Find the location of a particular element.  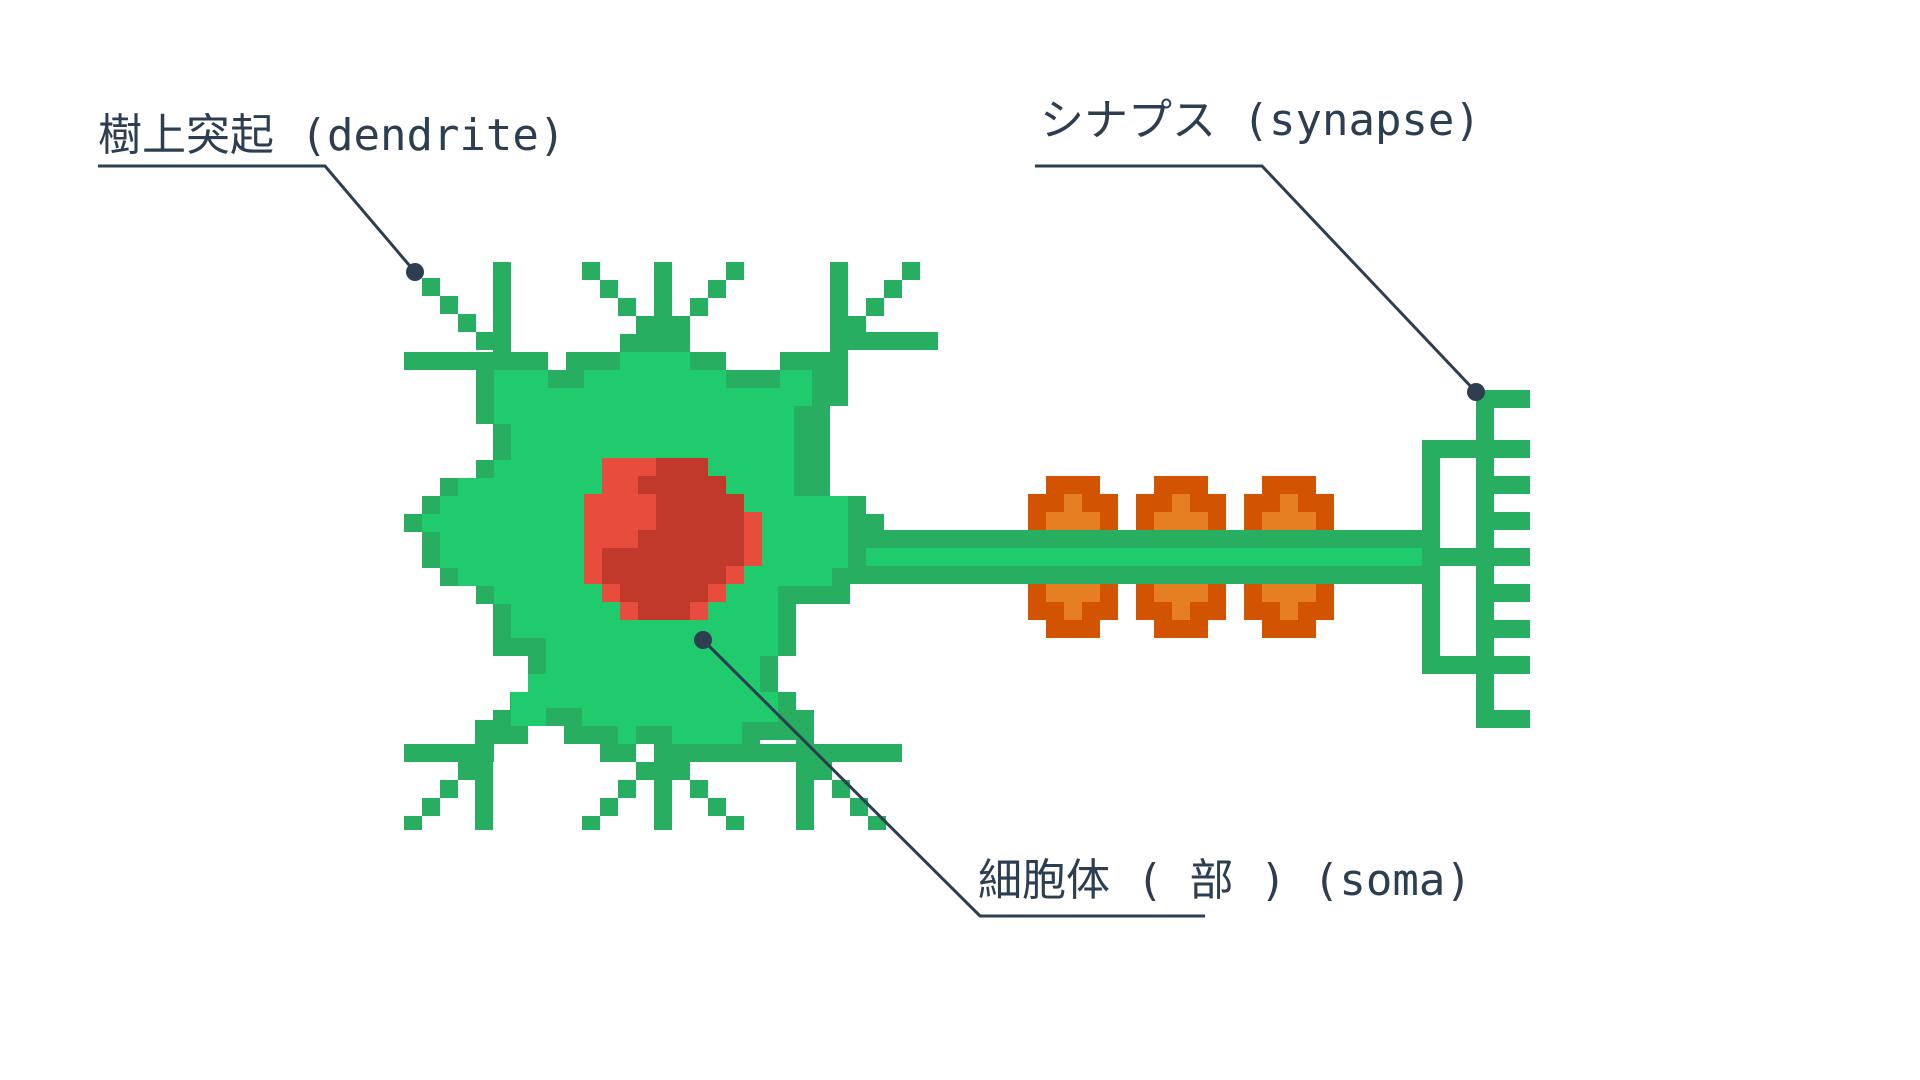

synapse-leader-dot is located at coordinates (1476, 392).